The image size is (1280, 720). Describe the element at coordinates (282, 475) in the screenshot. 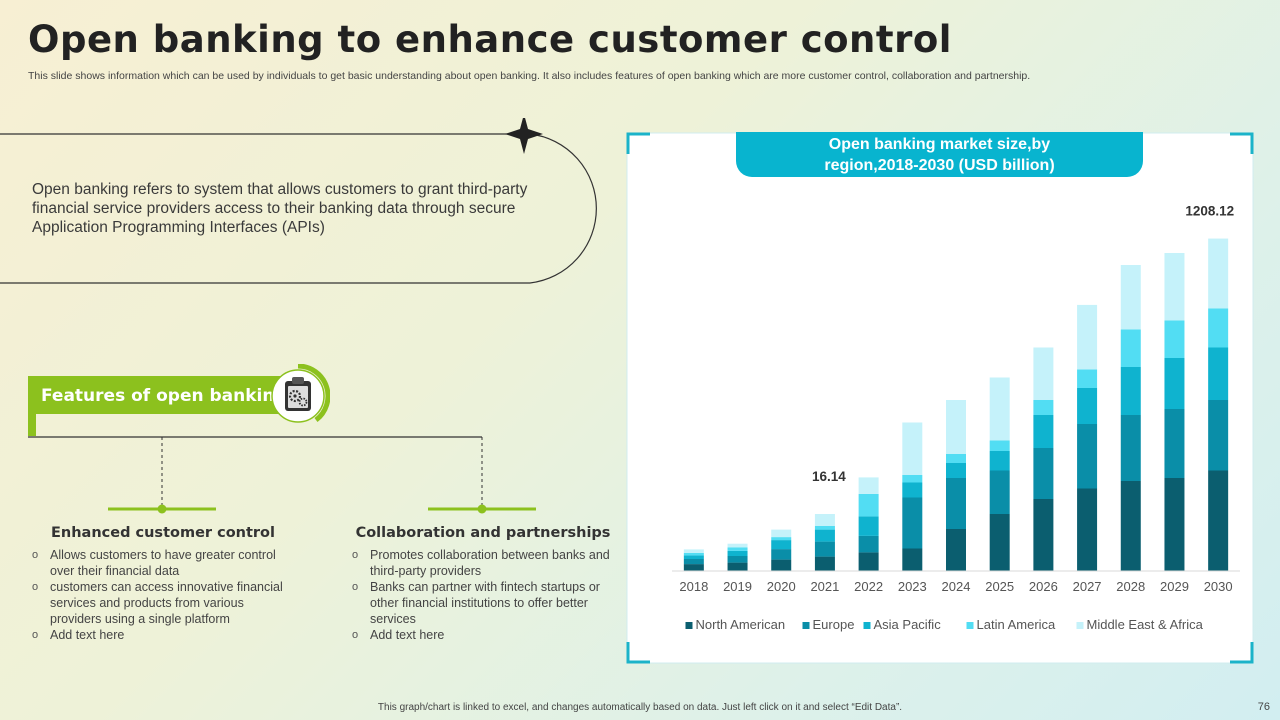

I see `features-connector-tree` at that location.